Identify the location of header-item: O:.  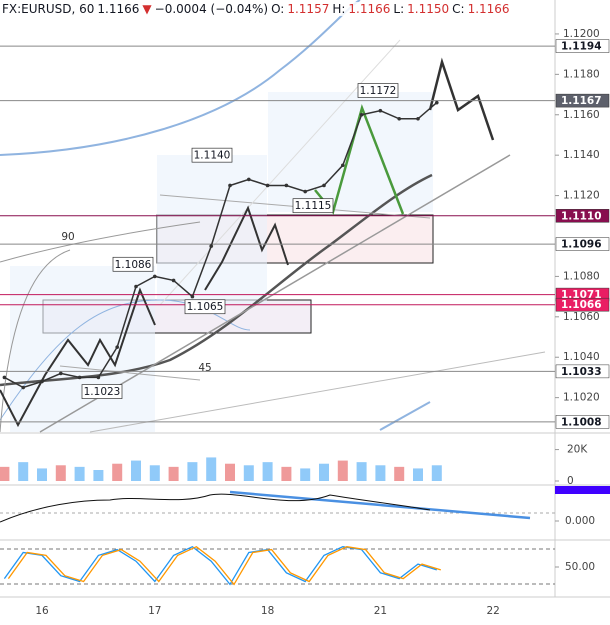
(278, 9).